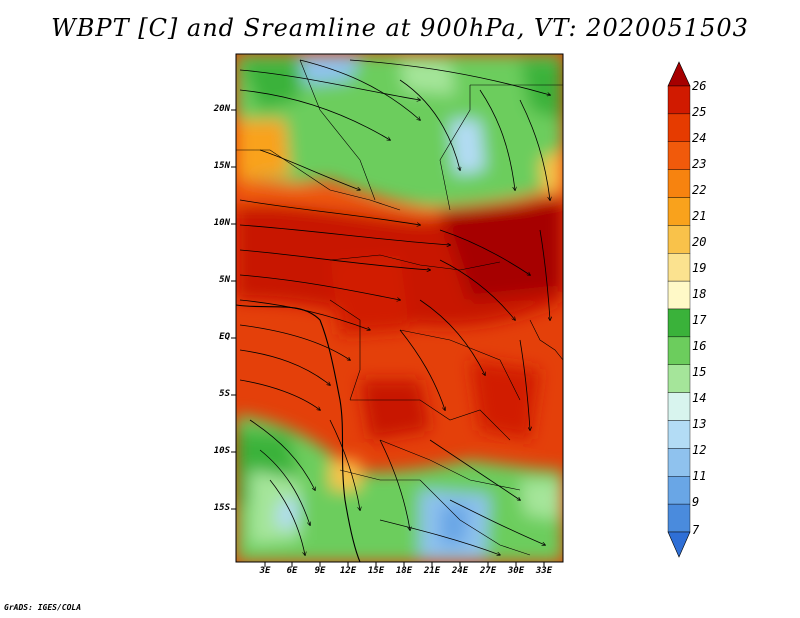 The width and height of the screenshot is (800, 618). I want to click on colorbar-label: 16, so click(699, 346).